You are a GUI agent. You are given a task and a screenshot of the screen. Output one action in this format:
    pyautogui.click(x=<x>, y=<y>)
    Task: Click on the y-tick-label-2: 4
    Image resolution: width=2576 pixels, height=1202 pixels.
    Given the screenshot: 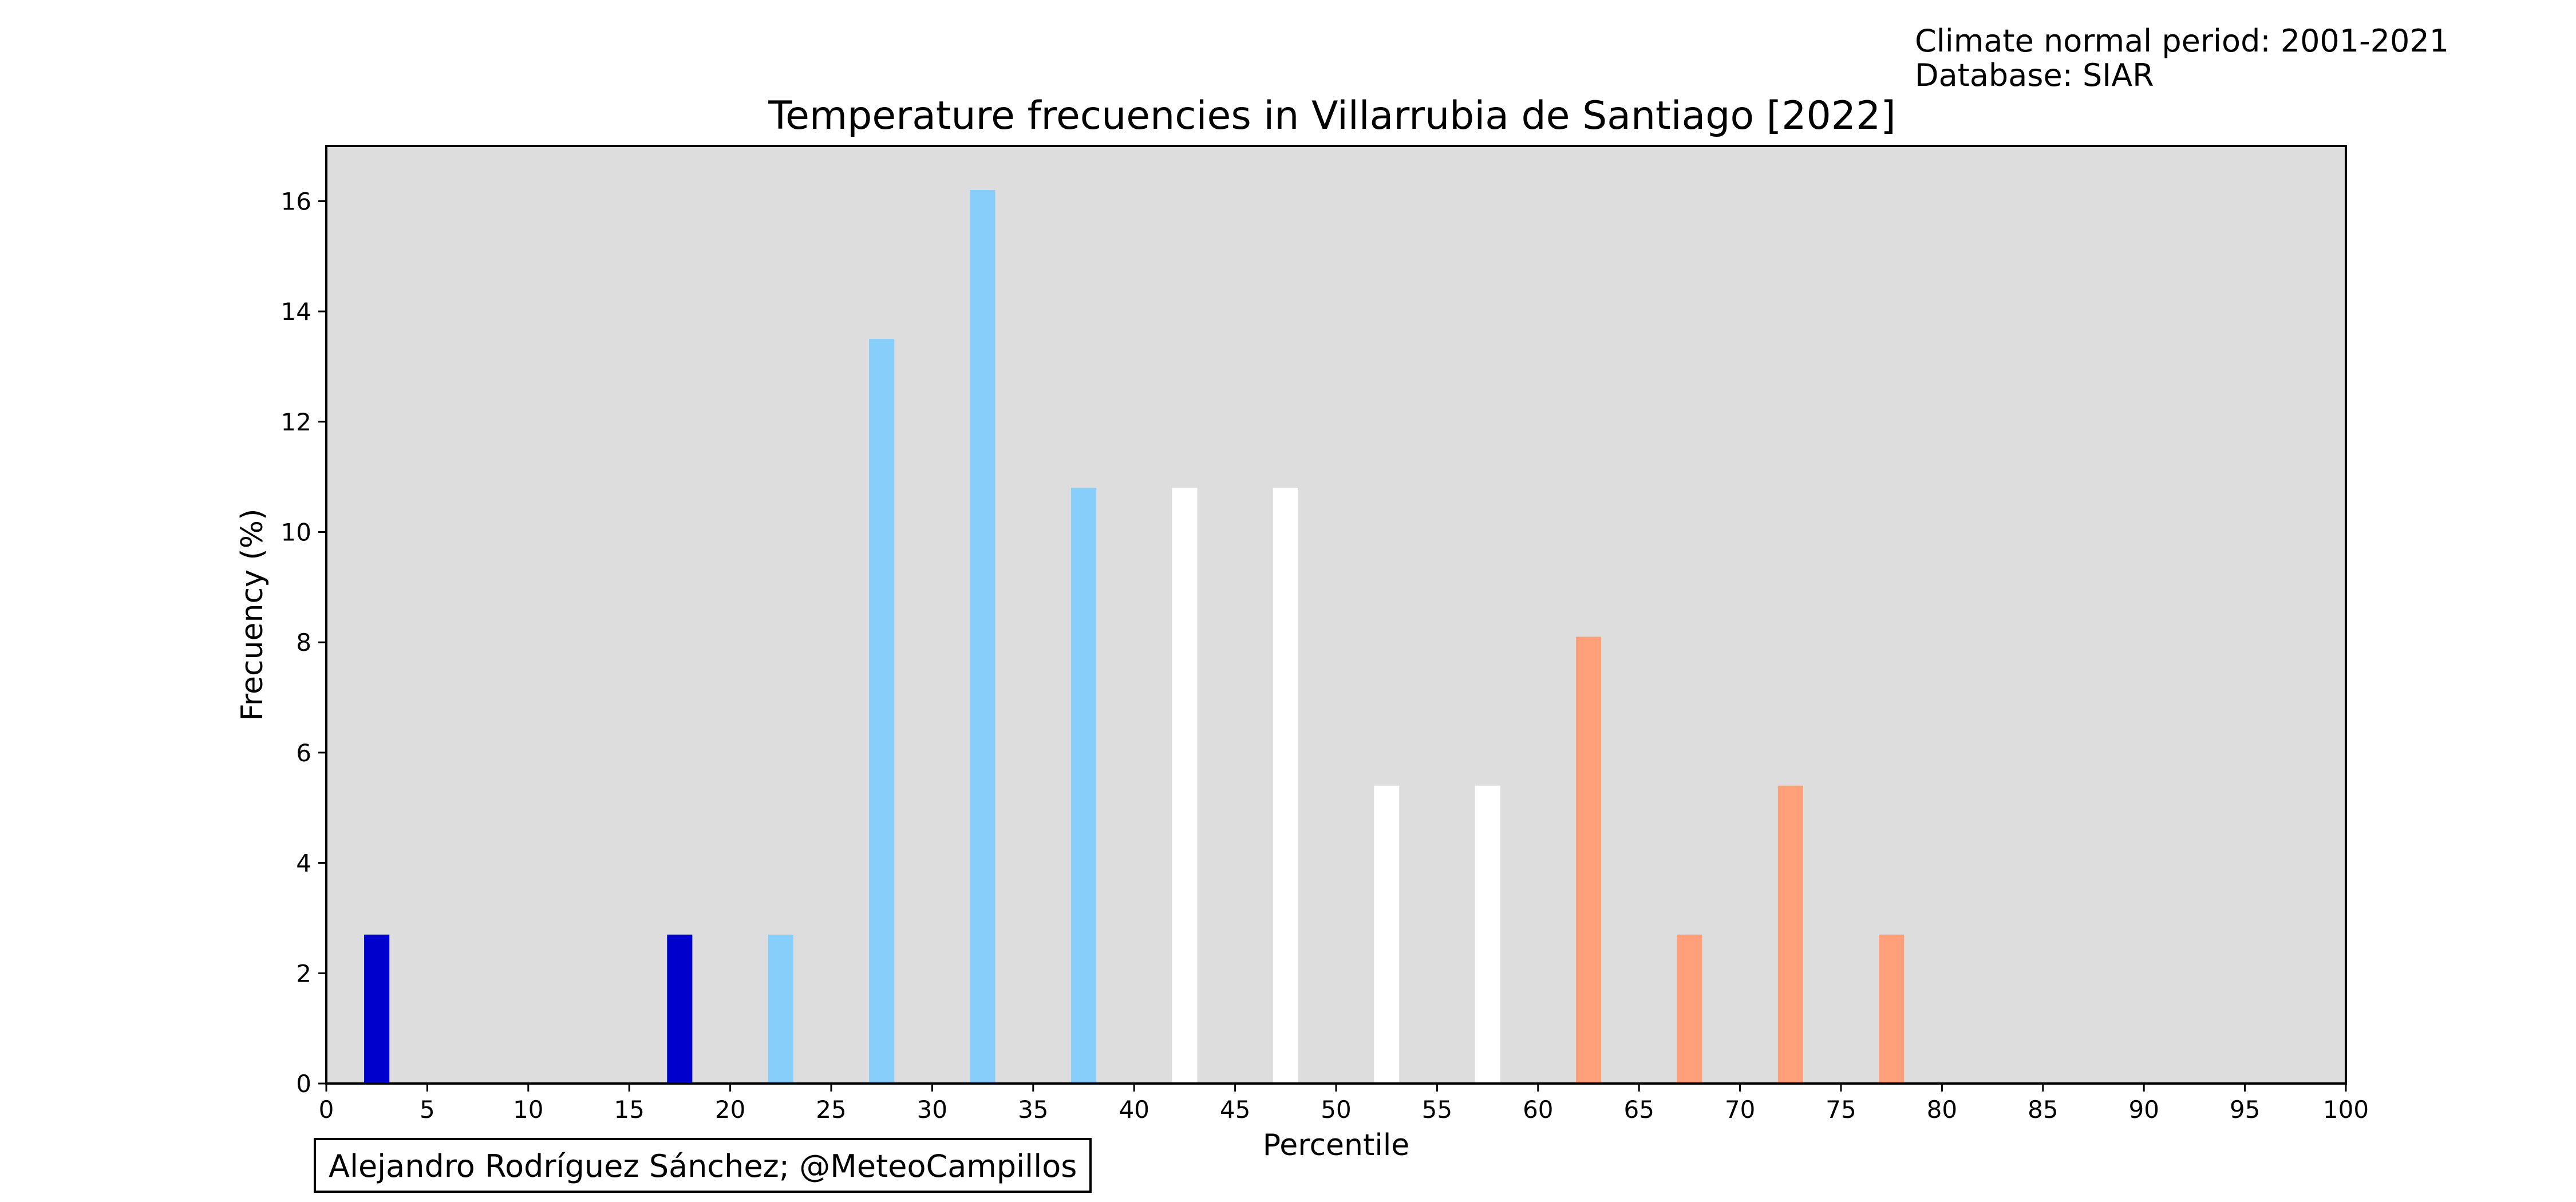 What is the action you would take?
    pyautogui.click(x=303, y=863)
    